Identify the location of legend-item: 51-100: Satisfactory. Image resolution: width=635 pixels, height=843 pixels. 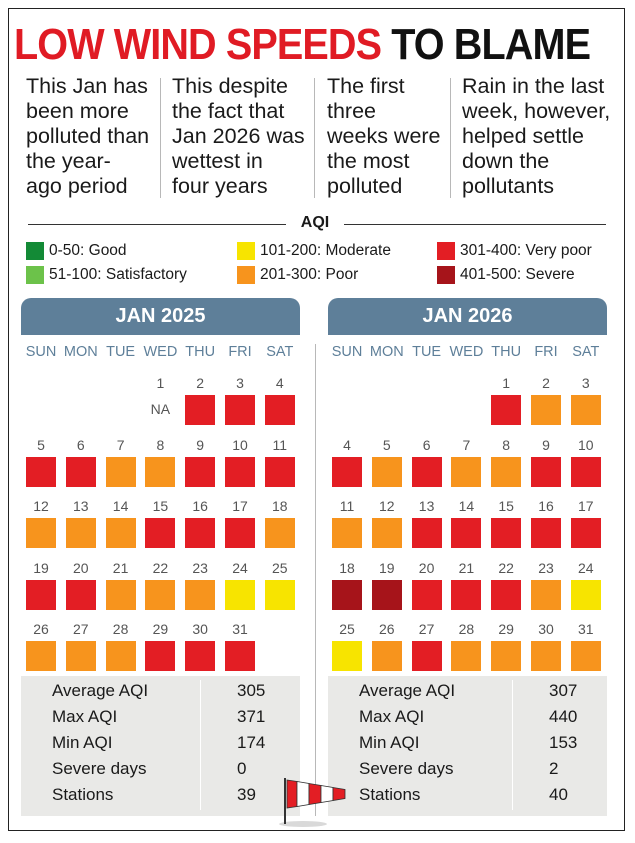
(106, 275).